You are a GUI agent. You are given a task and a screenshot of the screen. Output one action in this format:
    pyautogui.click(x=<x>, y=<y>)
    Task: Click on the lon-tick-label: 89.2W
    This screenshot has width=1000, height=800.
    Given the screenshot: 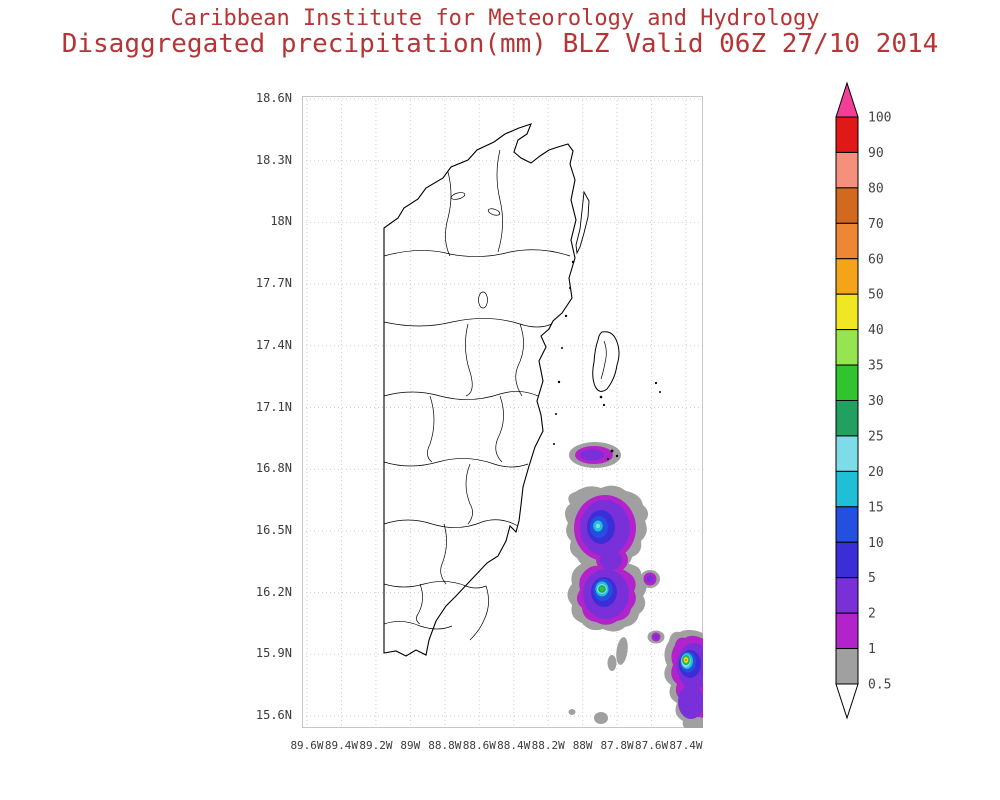 What is the action you would take?
    pyautogui.click(x=376, y=745)
    